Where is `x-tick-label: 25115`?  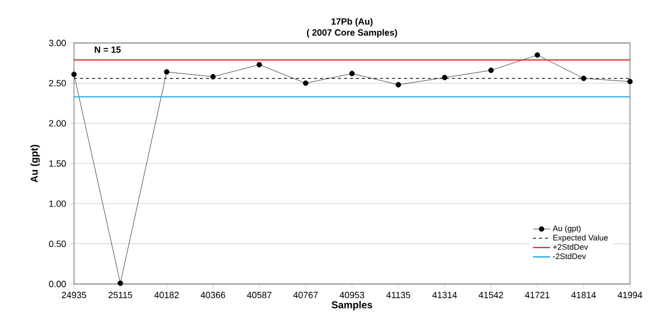 x-tick-label: 25115 is located at coordinates (120, 295).